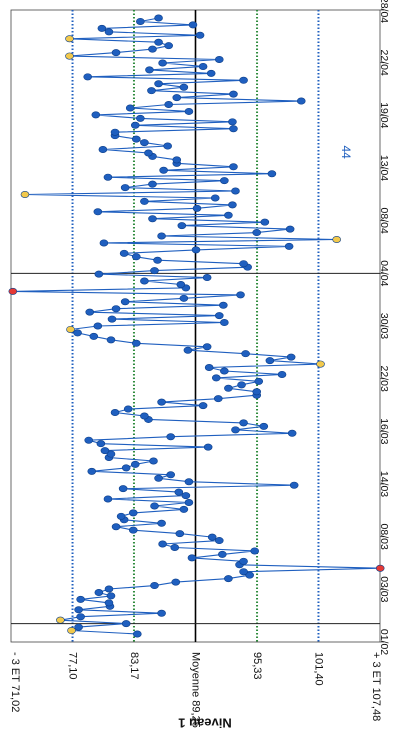  What do you see at coordinates (73, 666) in the screenshot?
I see `reference-line-label: 77,10` at bounding box center [73, 666].